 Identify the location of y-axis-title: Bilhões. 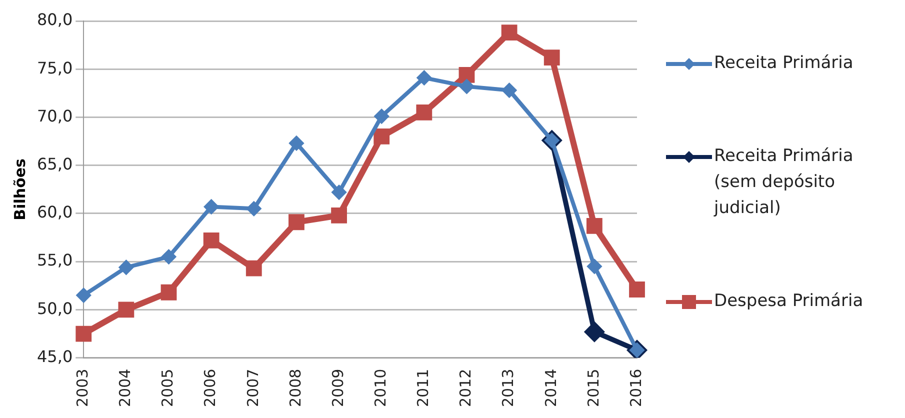
(19, 189).